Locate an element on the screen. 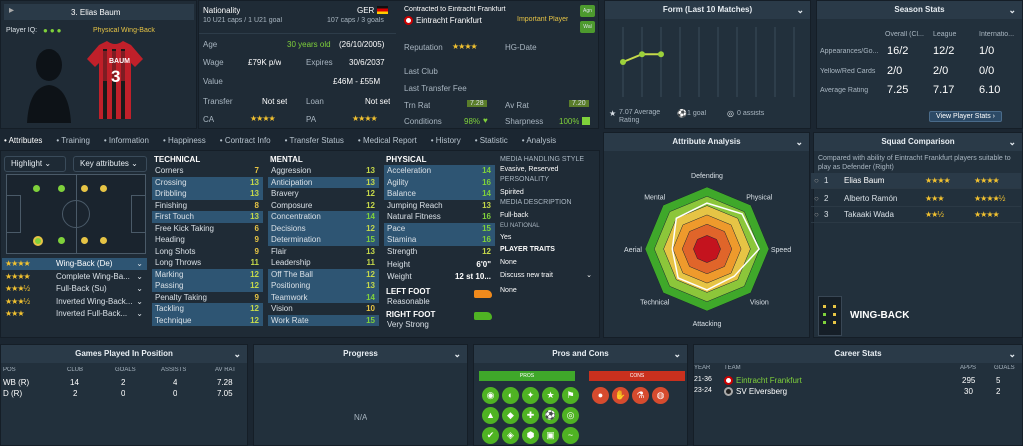 The image size is (1023, 446). tab-training: • Training is located at coordinates (73, 140).